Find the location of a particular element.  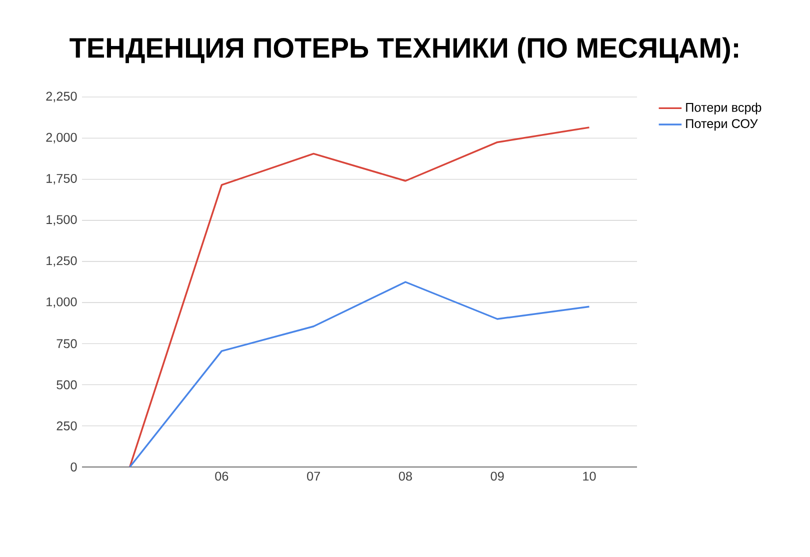

y-tick-label: 0 is located at coordinates (73, 467).